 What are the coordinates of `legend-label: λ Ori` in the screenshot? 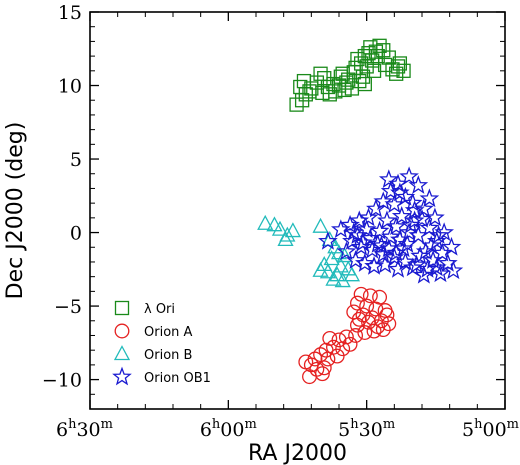 It's located at (159, 309).